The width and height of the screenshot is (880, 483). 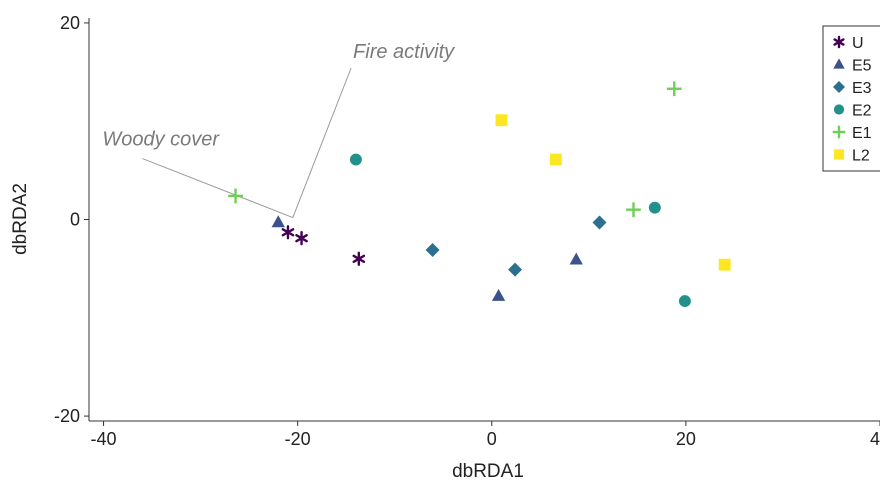 I want to click on y-axis-title: dbRDA2, so click(x=20, y=219).